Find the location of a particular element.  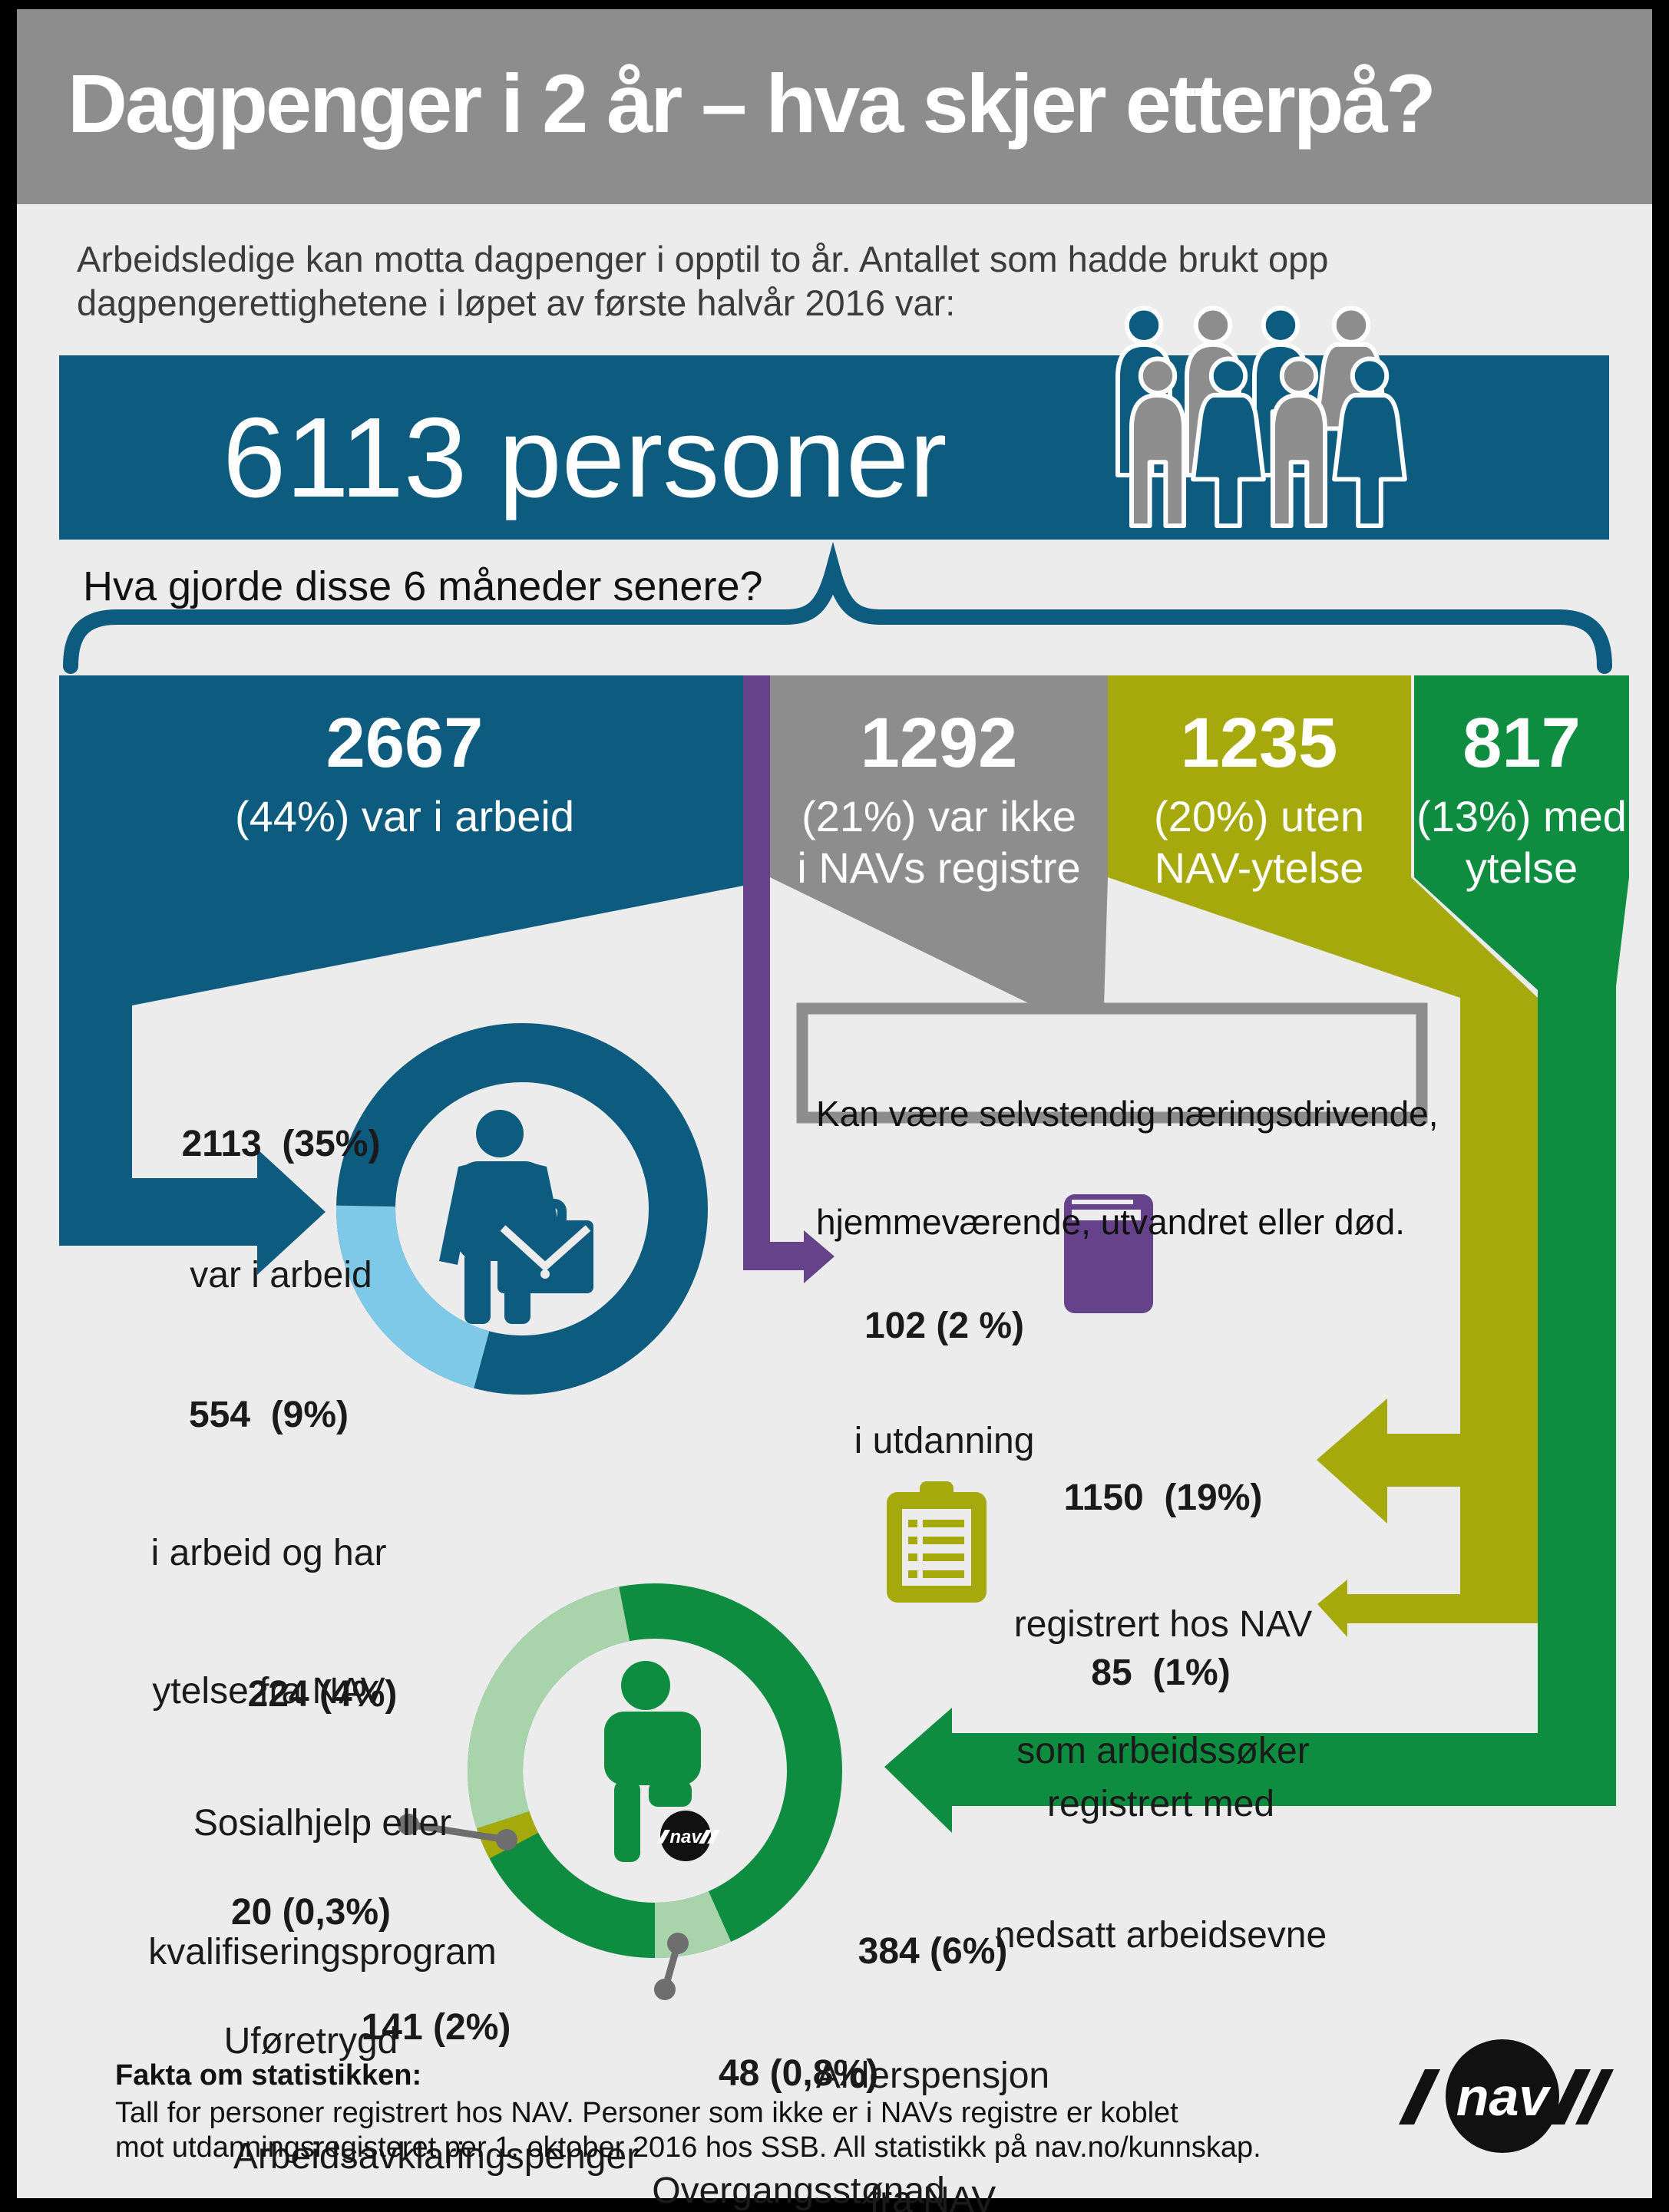

label-554-text-2: ytelse fra NAV is located at coordinates (268, 1691).